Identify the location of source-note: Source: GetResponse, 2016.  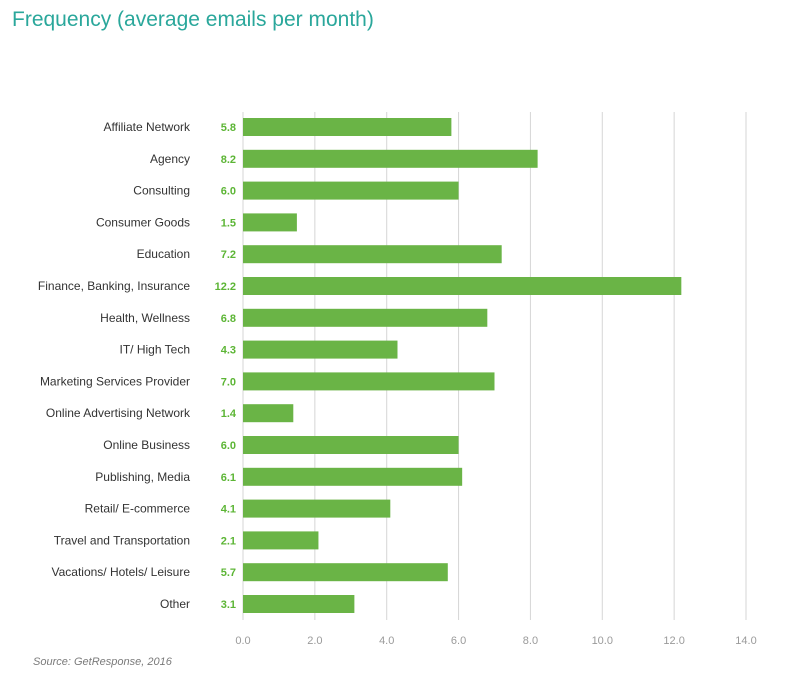
(102, 662).